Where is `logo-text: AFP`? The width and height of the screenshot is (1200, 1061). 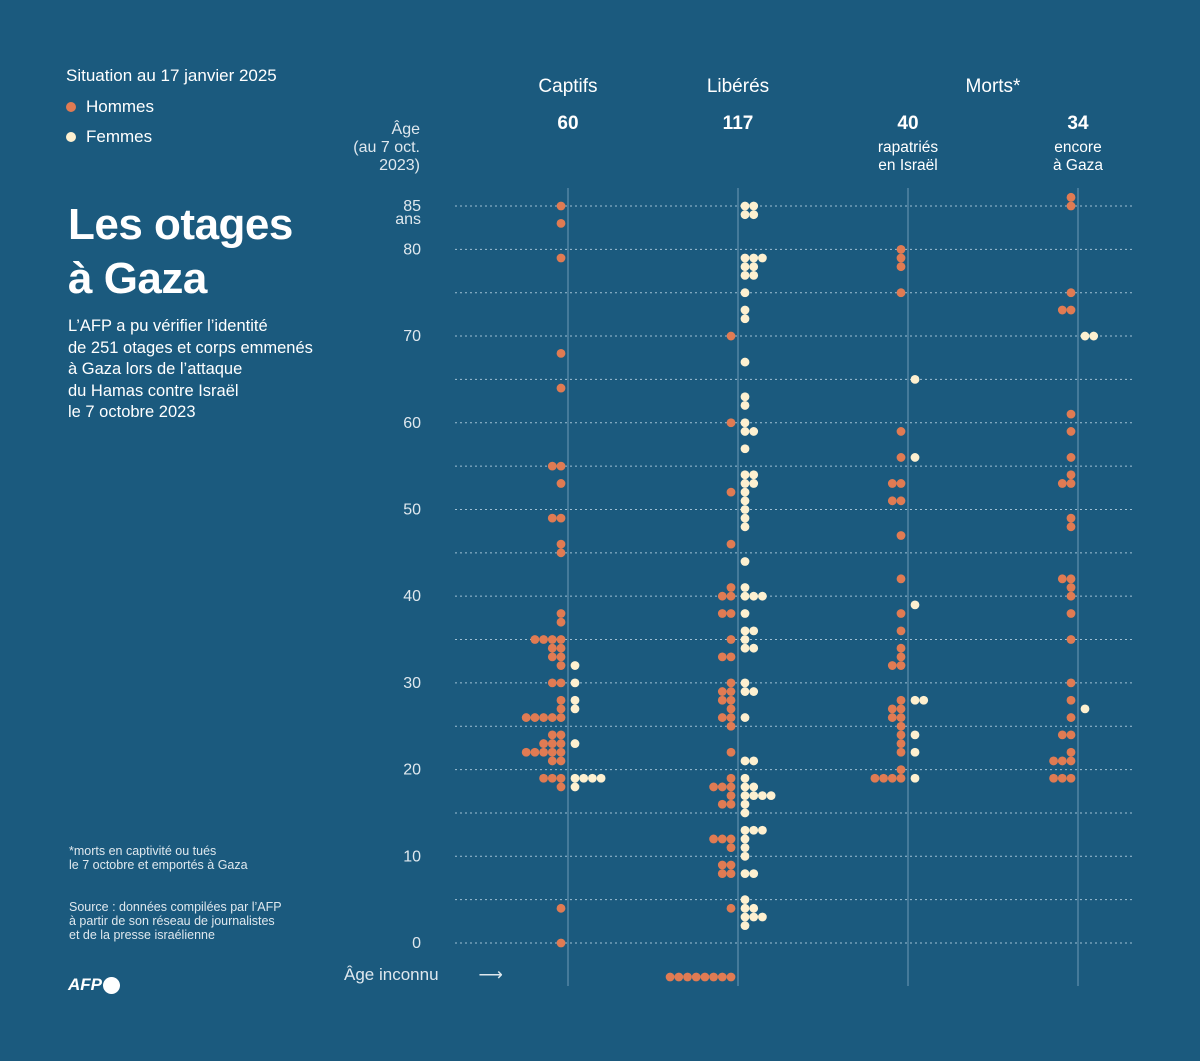 logo-text: AFP is located at coordinates (85, 984).